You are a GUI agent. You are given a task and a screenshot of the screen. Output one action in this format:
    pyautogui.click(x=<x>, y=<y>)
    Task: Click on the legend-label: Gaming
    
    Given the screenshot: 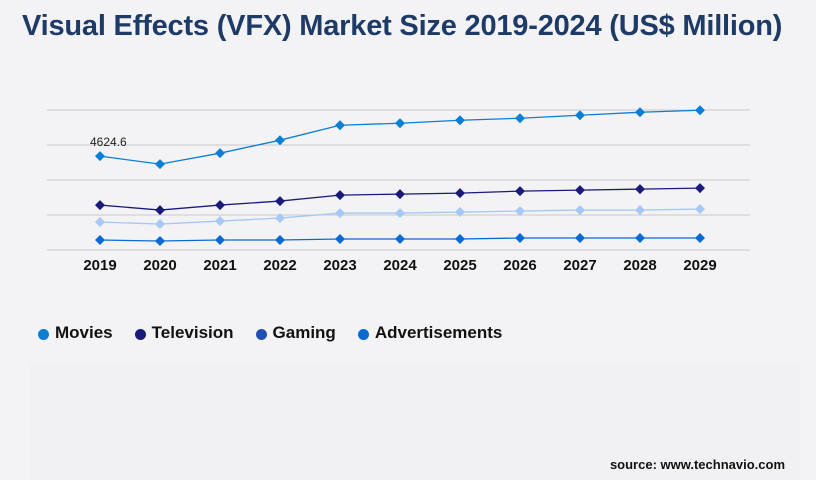 What is the action you would take?
    pyautogui.click(x=304, y=332)
    